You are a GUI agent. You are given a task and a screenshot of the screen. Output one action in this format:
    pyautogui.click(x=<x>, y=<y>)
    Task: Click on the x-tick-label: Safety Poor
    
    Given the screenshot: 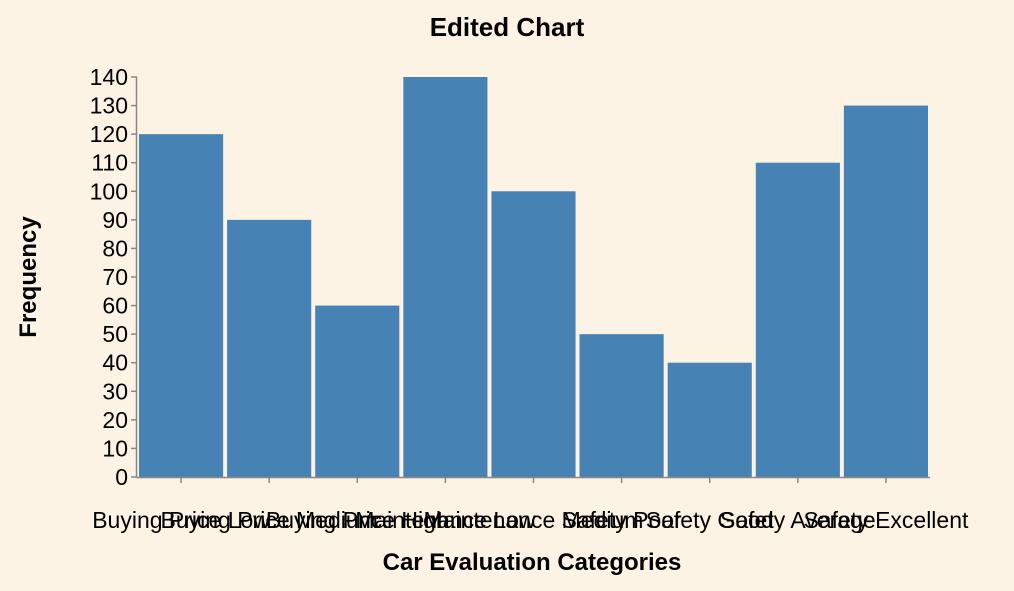 What is the action you would take?
    pyautogui.click(x=622, y=520)
    